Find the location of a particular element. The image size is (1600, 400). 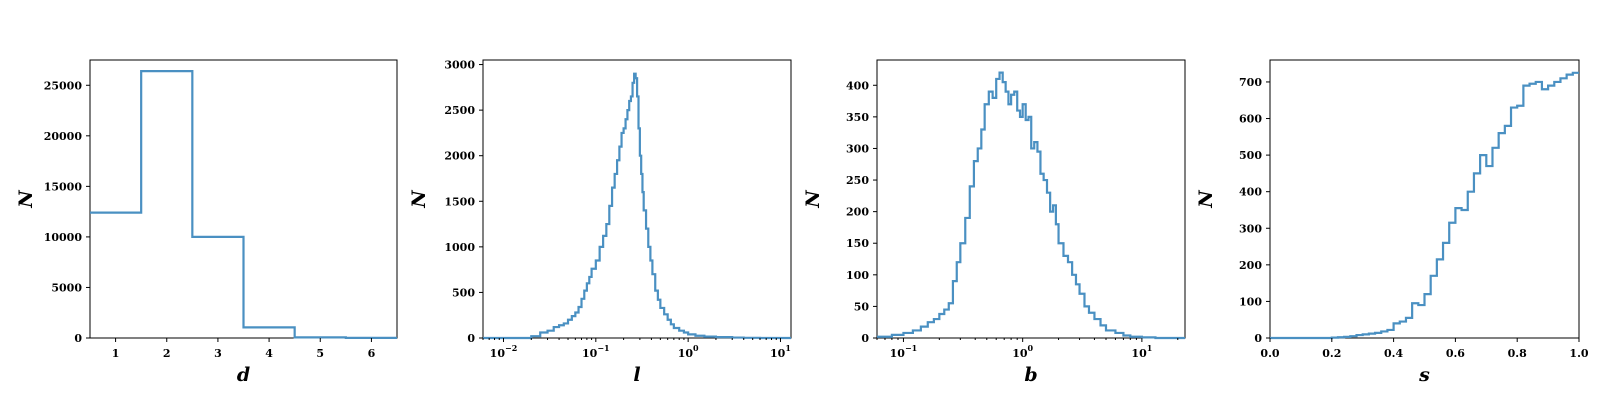

x-axis-label: d is located at coordinates (243, 375).